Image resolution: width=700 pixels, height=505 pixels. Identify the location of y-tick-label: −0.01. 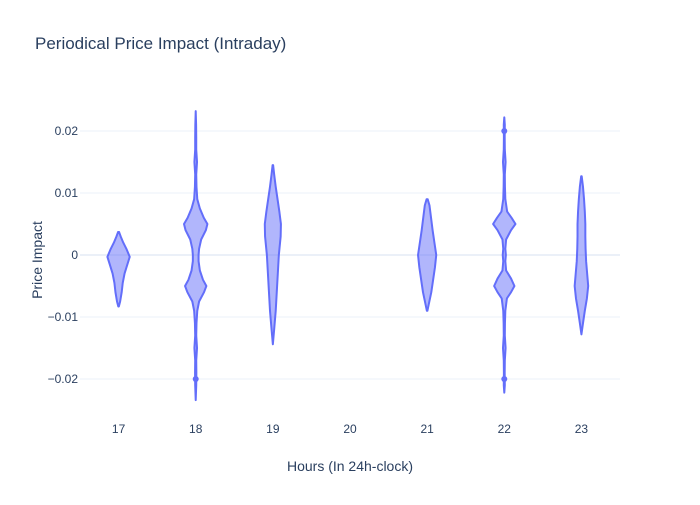
(63, 317).